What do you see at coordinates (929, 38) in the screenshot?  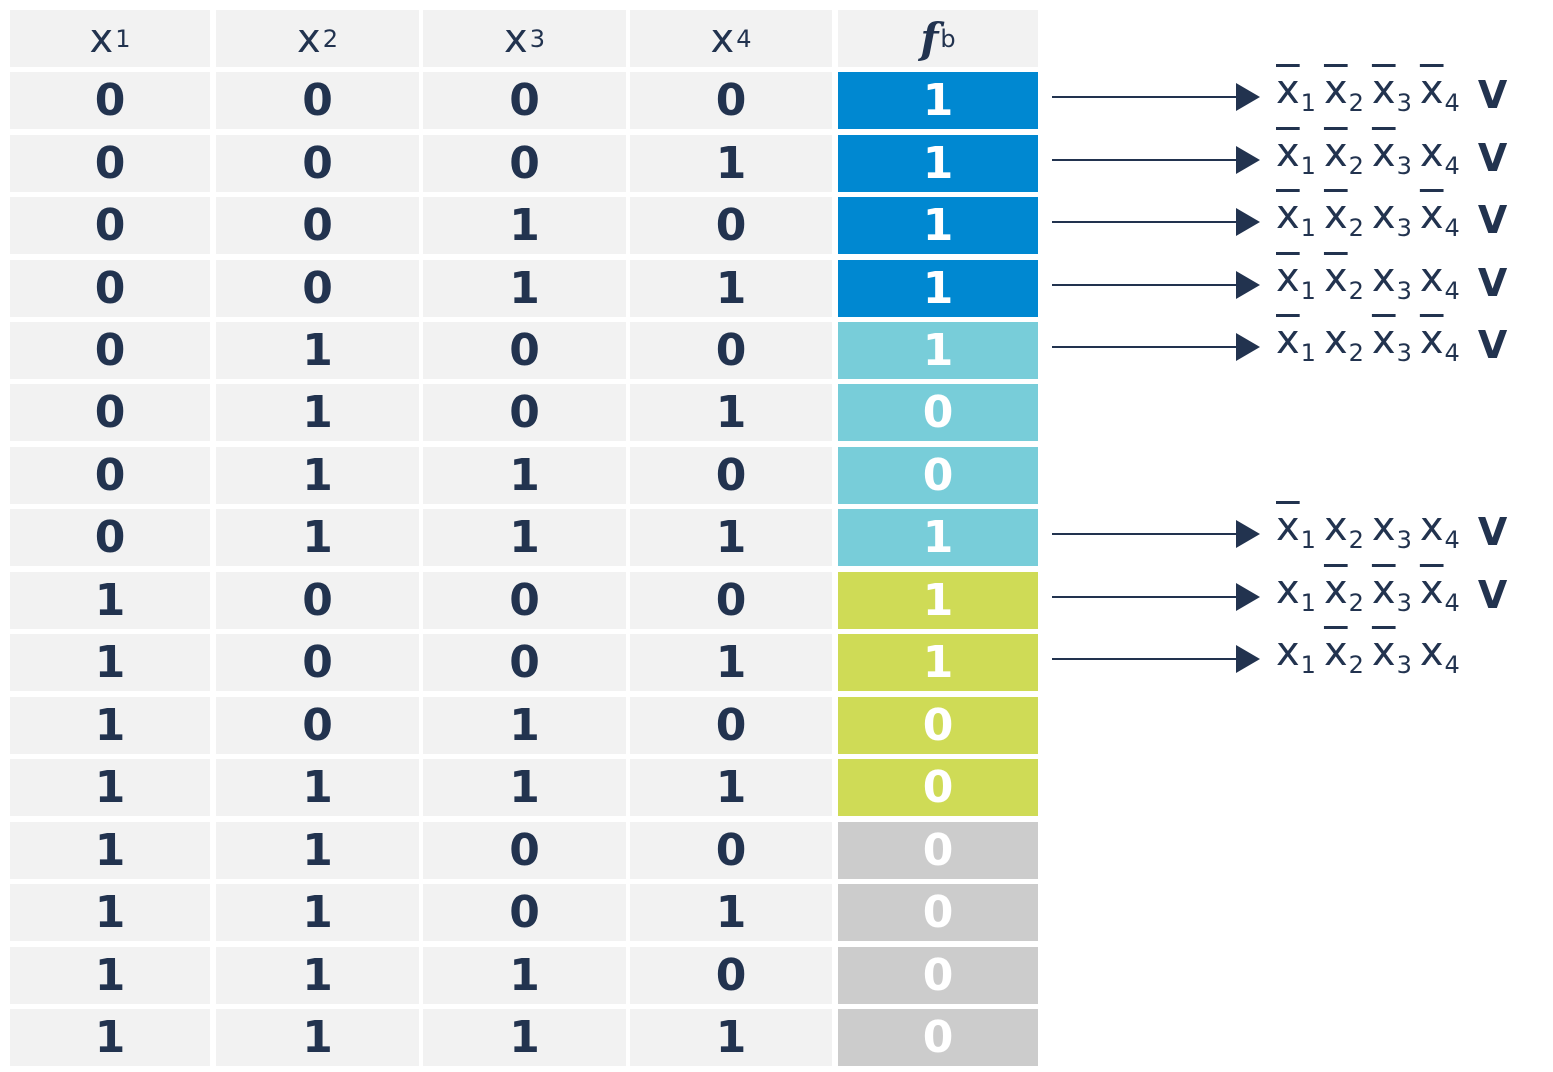 I see `header-var: f` at bounding box center [929, 38].